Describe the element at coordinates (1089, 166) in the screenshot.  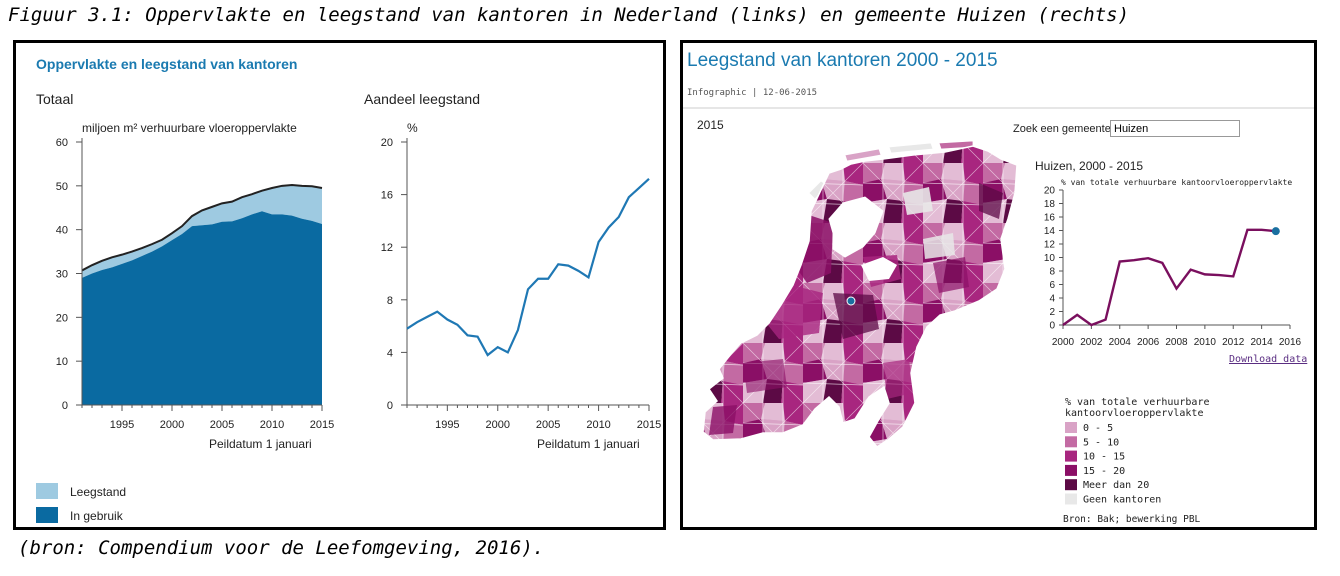
I see `huizen-chart-title: Huizen, 2000 - 2015` at that location.